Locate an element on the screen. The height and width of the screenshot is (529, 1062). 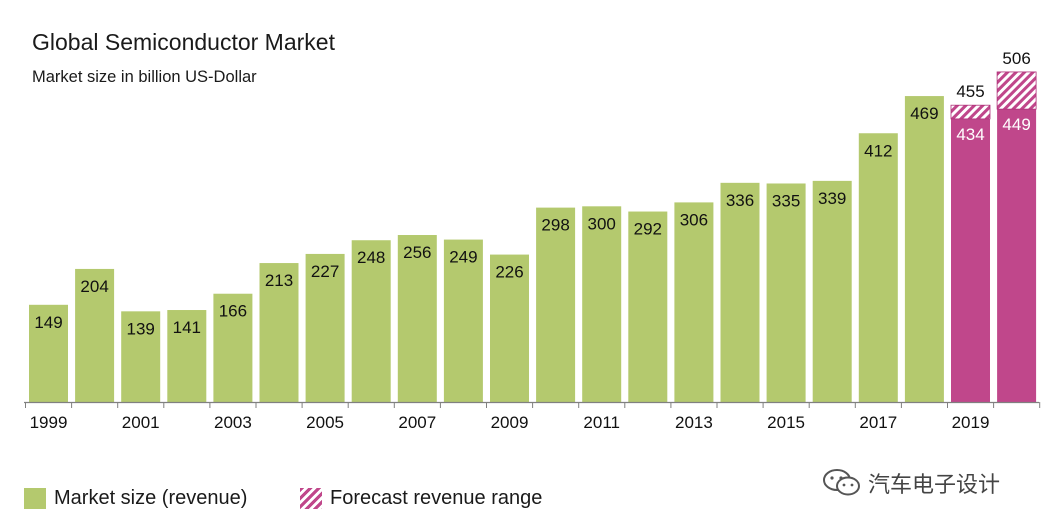
x-tick-label-2005: 2005 is located at coordinates (325, 422).